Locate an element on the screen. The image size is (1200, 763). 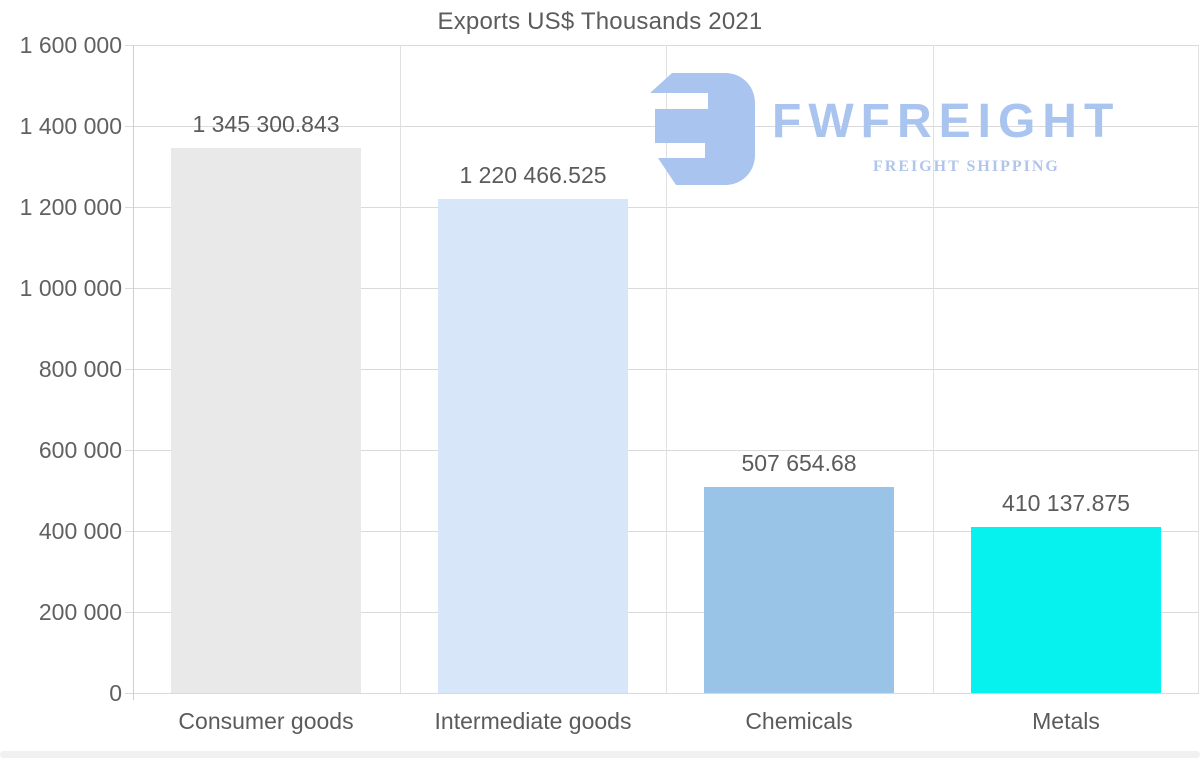
y-tick-label: 600 000 is located at coordinates (80, 450).